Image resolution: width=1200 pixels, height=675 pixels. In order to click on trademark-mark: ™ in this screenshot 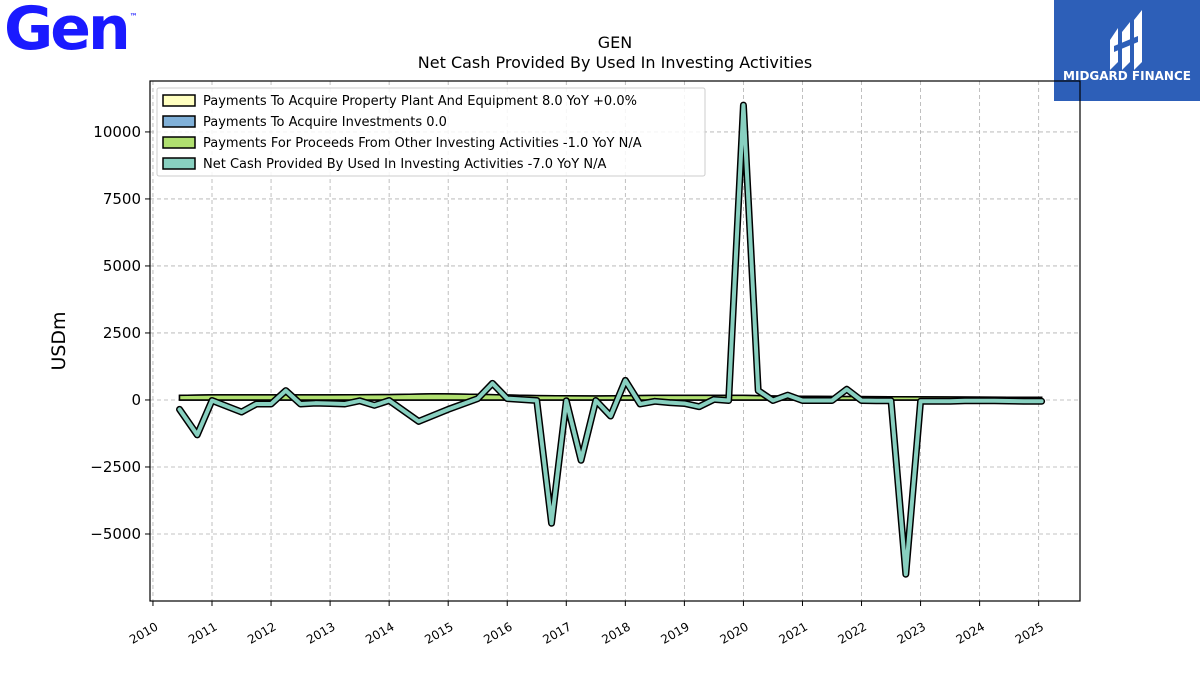, I will do `click(133, 16)`.